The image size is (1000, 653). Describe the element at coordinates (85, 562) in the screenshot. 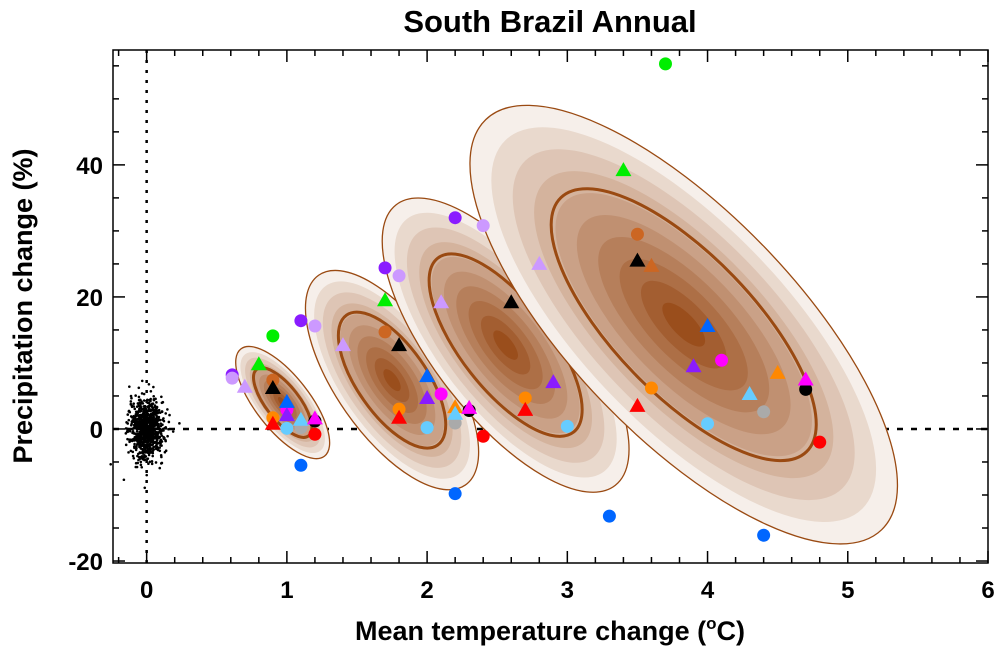

I see `y-tick-label: -20` at that location.